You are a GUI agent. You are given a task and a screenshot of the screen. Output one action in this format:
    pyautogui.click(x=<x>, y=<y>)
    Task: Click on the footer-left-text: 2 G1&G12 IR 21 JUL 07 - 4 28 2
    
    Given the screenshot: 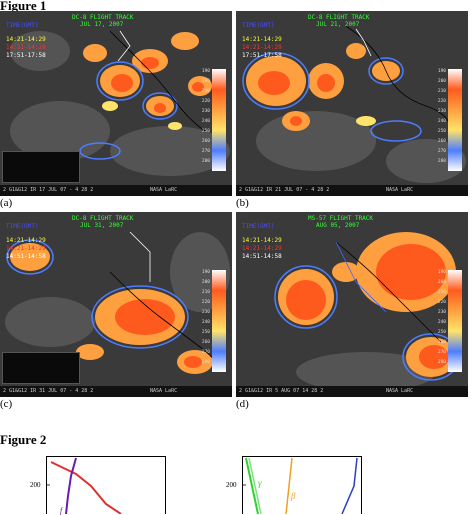 What is the action you would take?
    pyautogui.click(x=284, y=190)
    